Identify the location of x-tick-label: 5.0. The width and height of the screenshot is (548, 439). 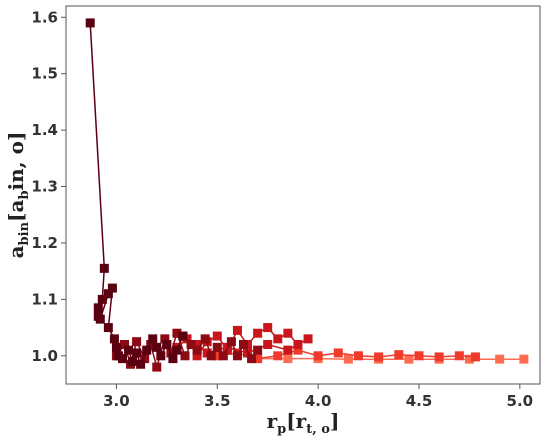
(520, 401).